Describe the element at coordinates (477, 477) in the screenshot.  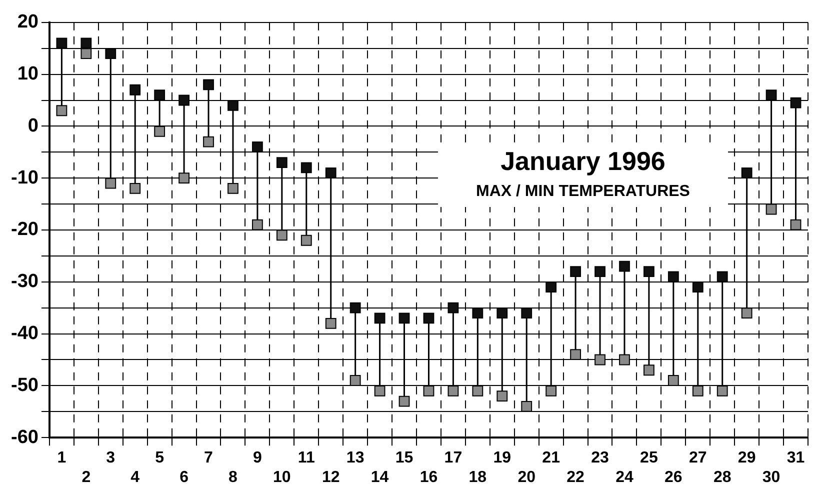
I see `x-tick-label: 18` at that location.